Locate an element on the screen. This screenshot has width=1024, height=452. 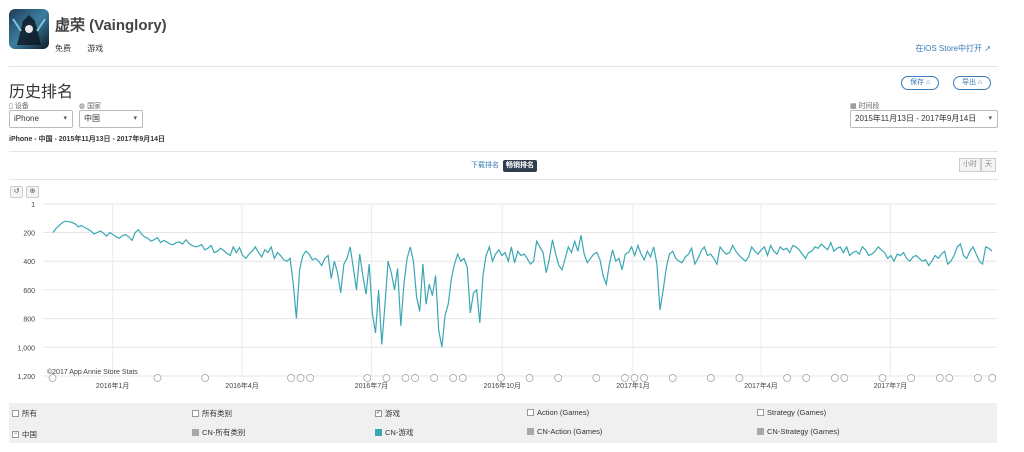
calendar-icon: ▦ is located at coordinates (854, 106).